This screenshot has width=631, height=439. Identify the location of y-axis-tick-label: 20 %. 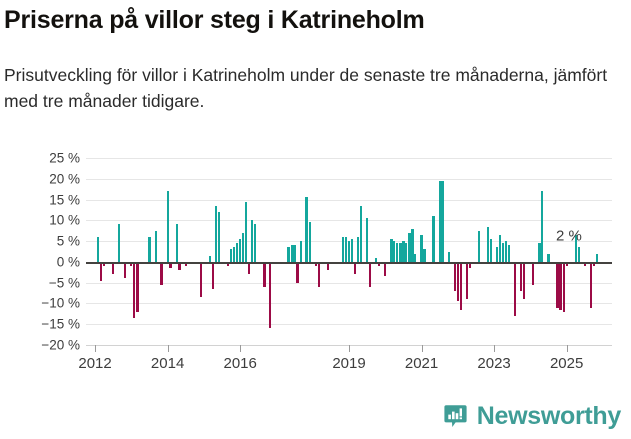
(64, 179).